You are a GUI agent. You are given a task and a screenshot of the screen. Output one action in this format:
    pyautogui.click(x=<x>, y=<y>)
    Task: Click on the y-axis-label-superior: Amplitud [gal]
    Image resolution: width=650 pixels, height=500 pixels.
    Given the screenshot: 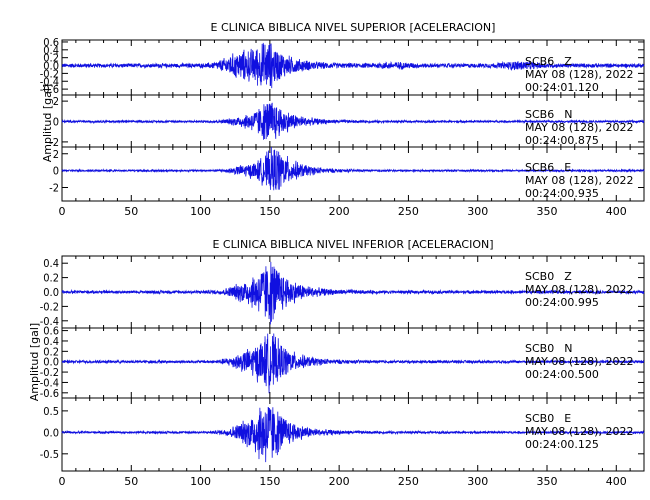 What is the action you would take?
    pyautogui.click(x=47, y=123)
    